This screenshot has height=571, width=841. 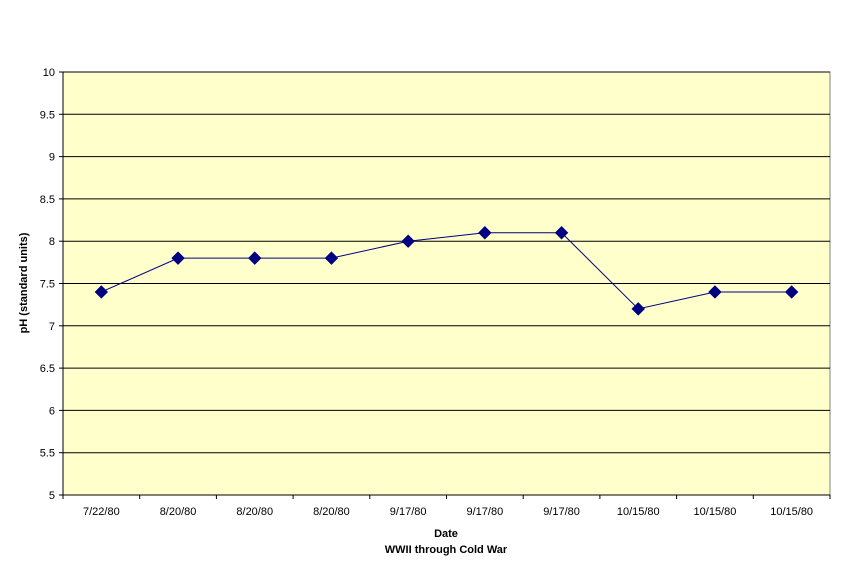 I want to click on y-tick-label: 7.5, so click(x=47, y=285).